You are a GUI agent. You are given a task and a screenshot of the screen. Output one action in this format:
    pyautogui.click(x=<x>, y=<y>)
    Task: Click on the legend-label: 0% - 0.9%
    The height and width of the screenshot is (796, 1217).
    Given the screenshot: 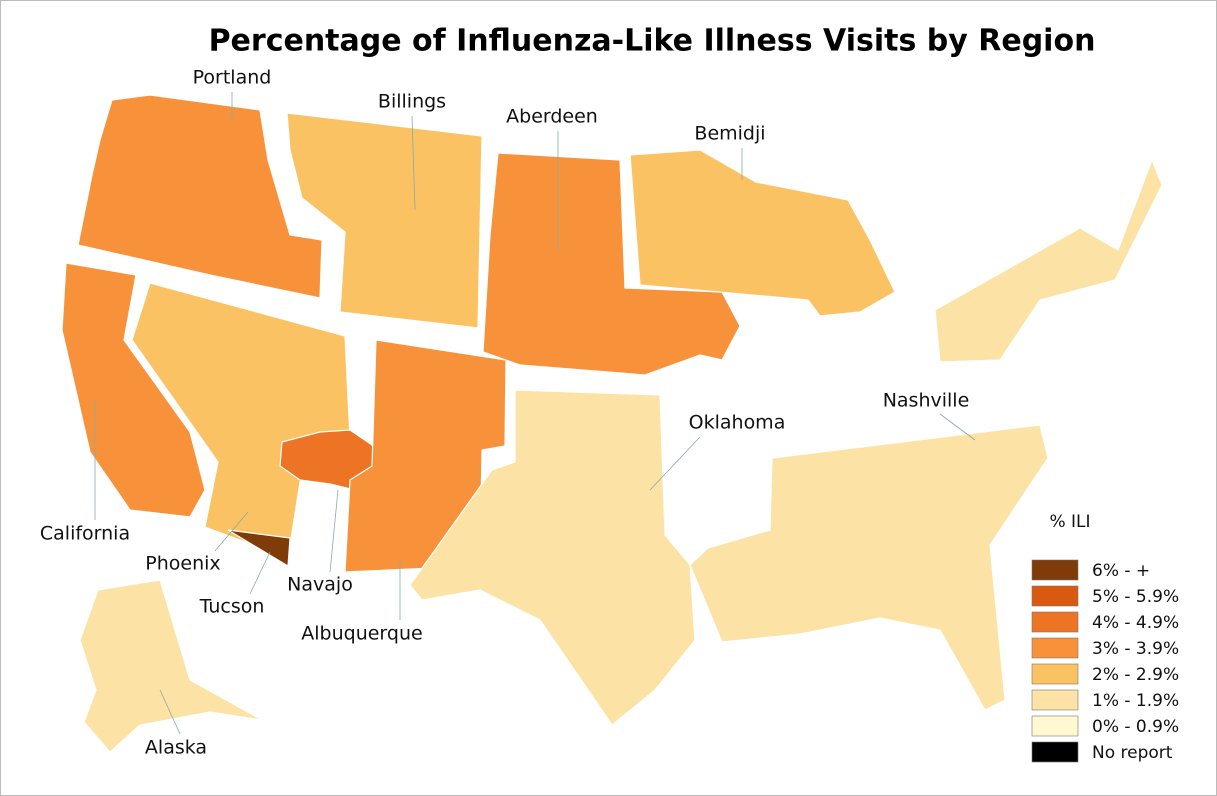 What is the action you would take?
    pyautogui.click(x=1135, y=727)
    